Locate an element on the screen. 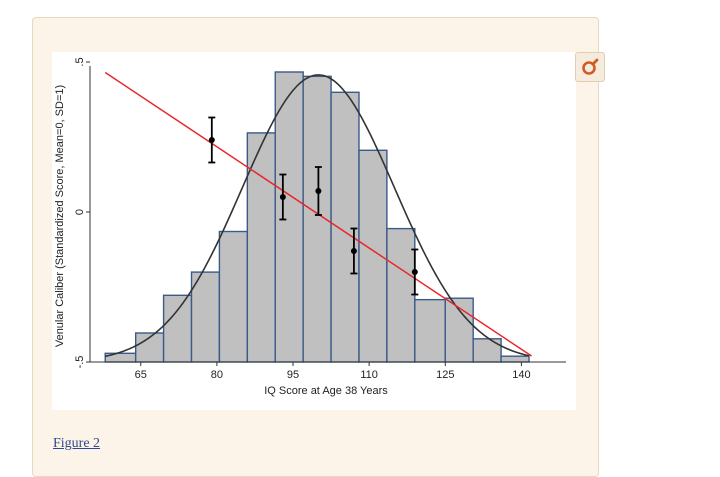 The image size is (720, 477). zoom-magnifier-icon is located at coordinates (590, 66).